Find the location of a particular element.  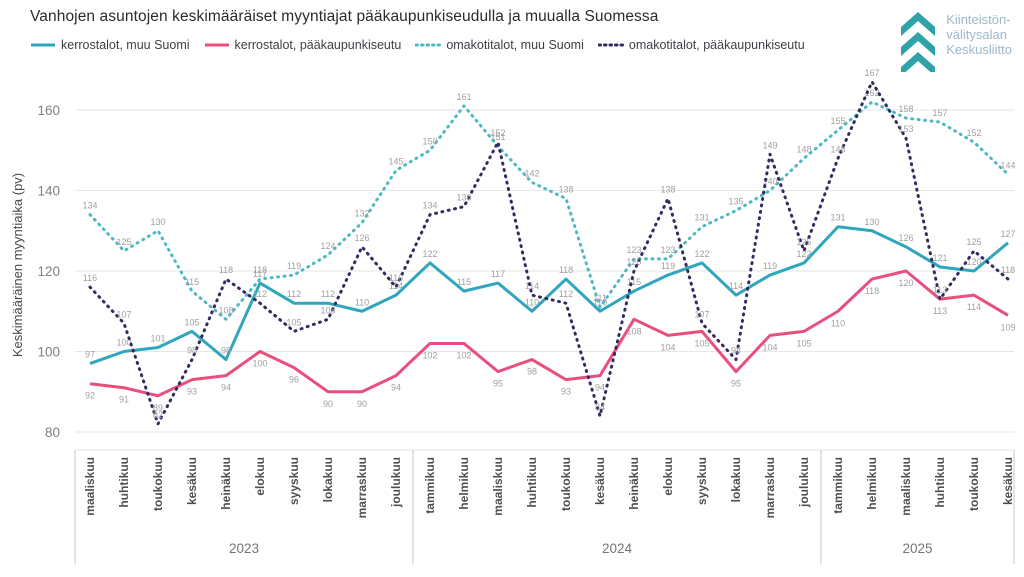

svg-text: 100 is located at coordinates (48, 352).